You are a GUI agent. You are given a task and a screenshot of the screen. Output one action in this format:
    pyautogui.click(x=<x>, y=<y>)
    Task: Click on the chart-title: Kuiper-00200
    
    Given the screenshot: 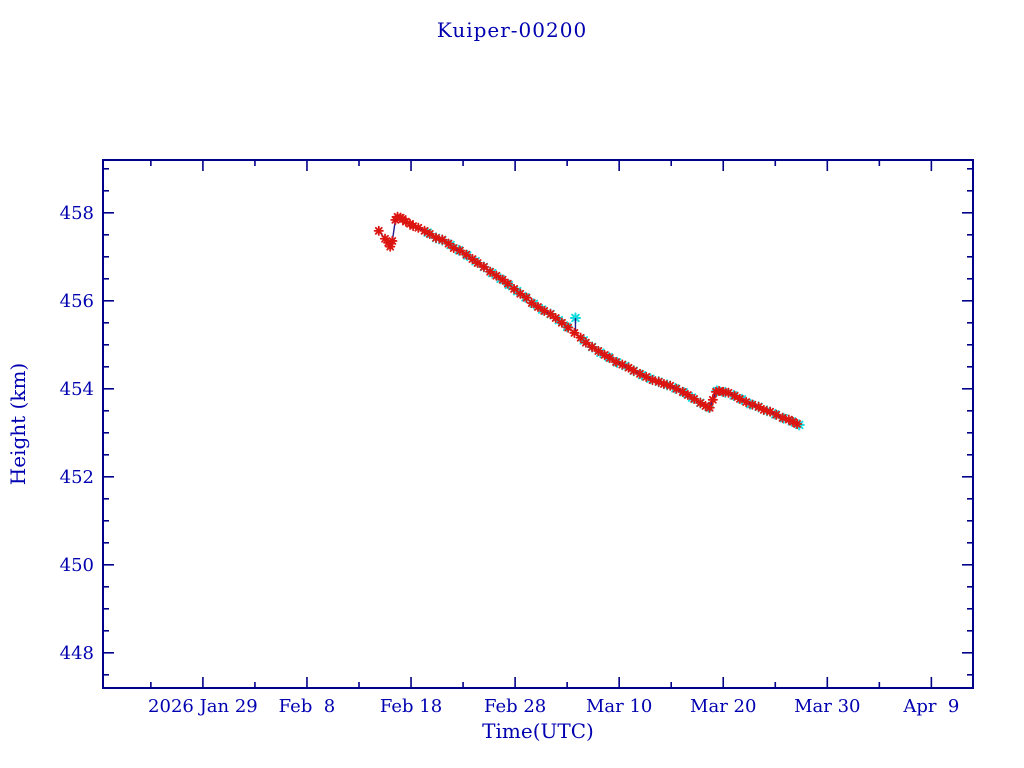 What is the action you would take?
    pyautogui.click(x=512, y=30)
    